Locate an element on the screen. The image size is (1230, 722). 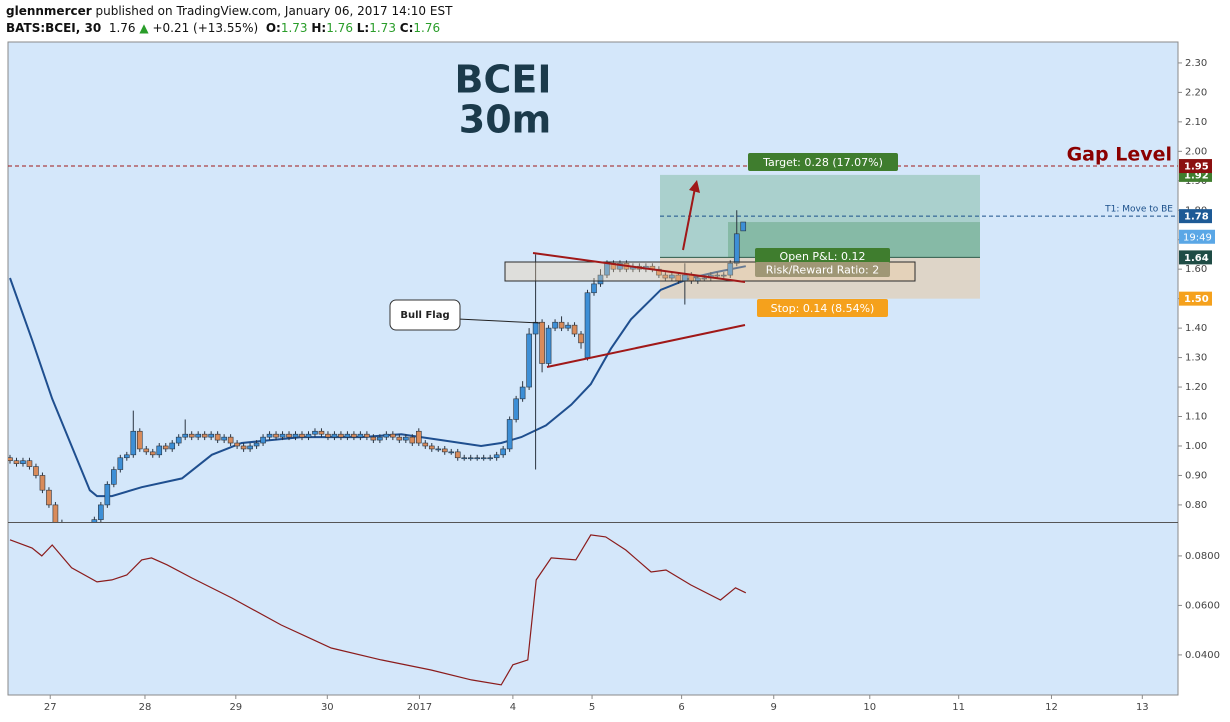
stop-label-box is located at coordinates (822, 308).